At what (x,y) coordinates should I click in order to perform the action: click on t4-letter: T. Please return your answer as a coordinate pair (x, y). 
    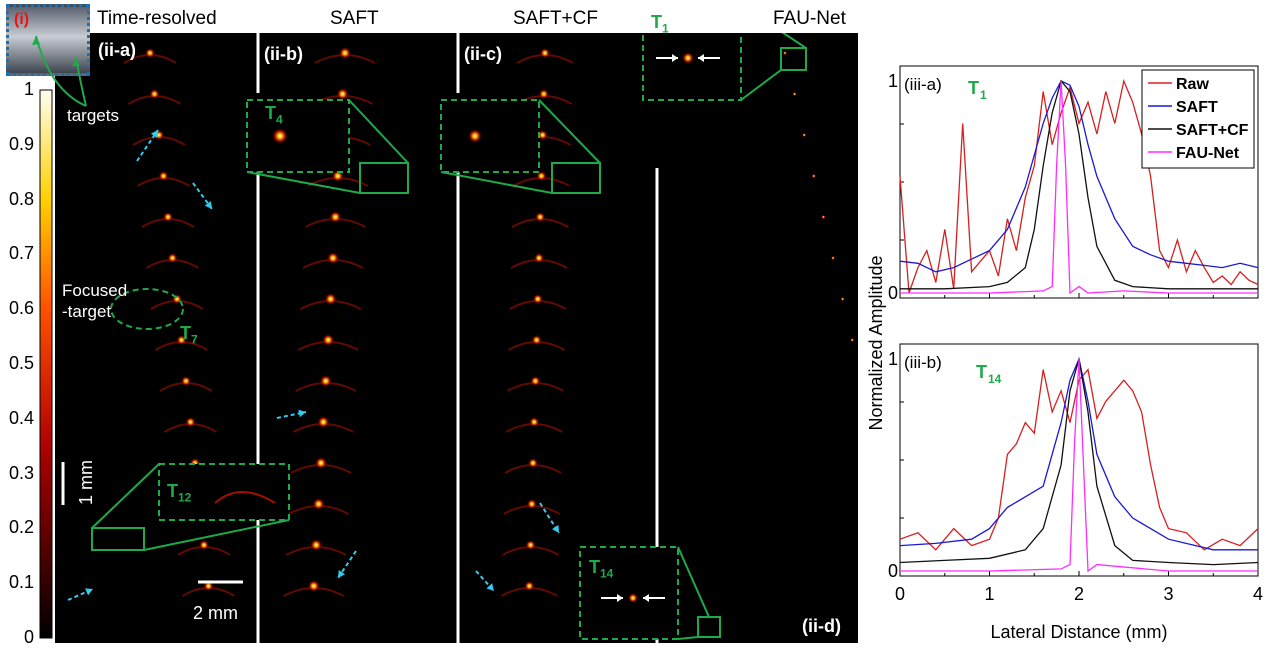
    Looking at the image, I should click on (270, 113).